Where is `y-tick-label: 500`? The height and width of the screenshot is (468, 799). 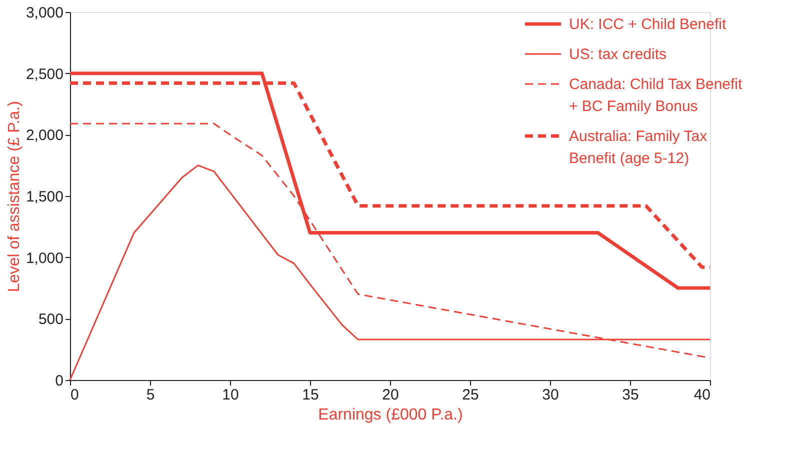
y-tick-label: 500 is located at coordinates (51, 319).